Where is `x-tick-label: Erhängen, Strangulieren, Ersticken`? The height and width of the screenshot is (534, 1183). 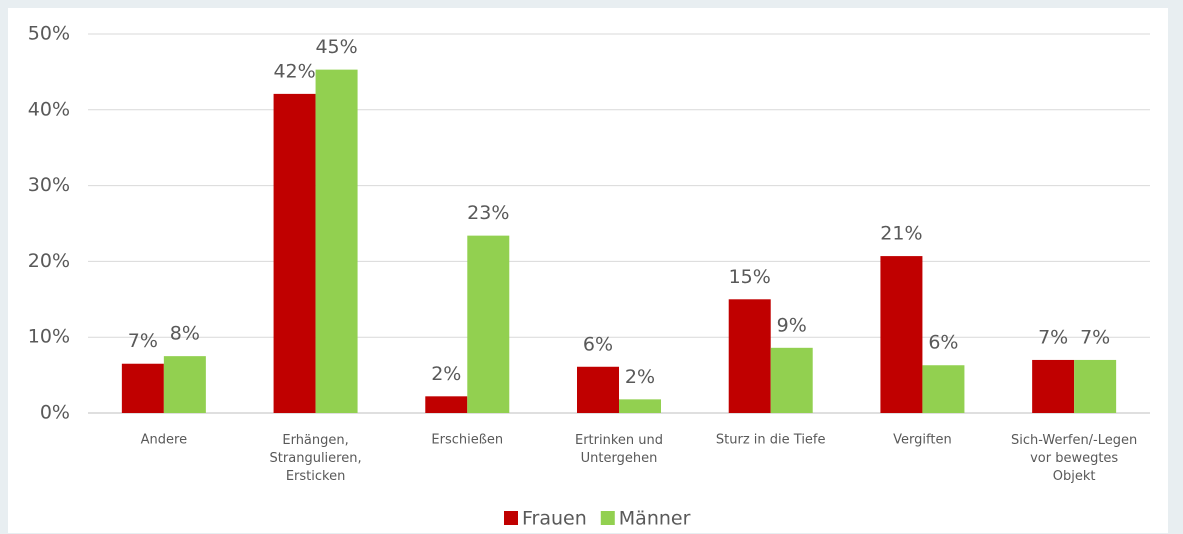
x-tick-label: Erhängen, Strangulieren, Ersticken is located at coordinates (316, 458).